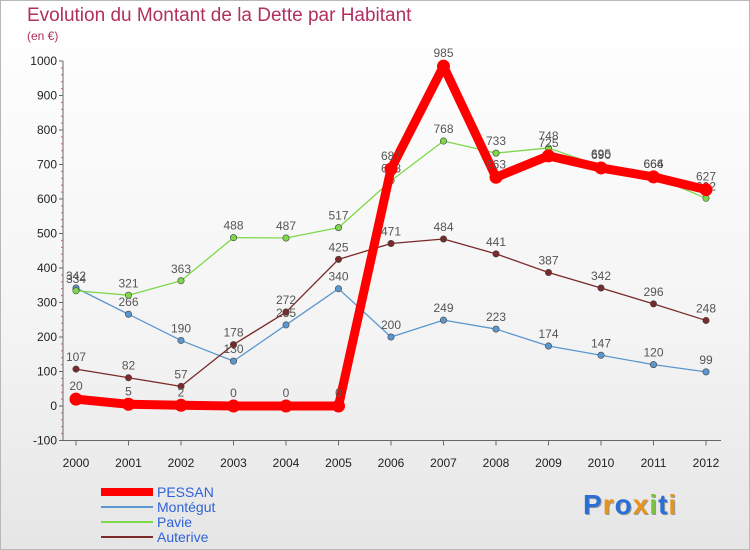  I want to click on legend-label: Montégut, so click(186, 507).